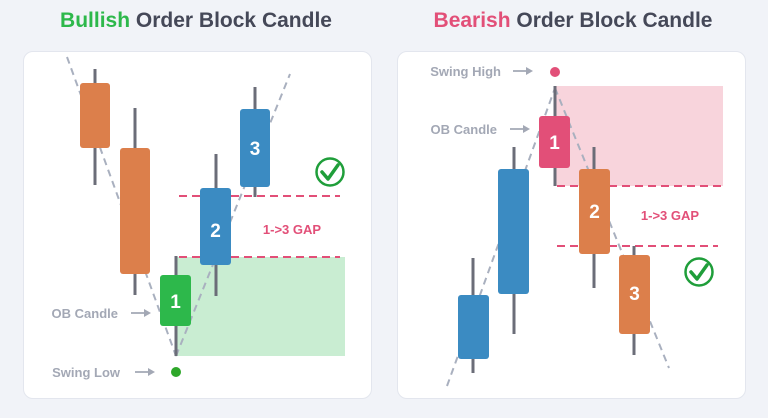 This screenshot has width=768, height=418. What do you see at coordinates (611, 20) in the screenshot?
I see `bearish-title-rest: Order Block Candle` at bounding box center [611, 20].